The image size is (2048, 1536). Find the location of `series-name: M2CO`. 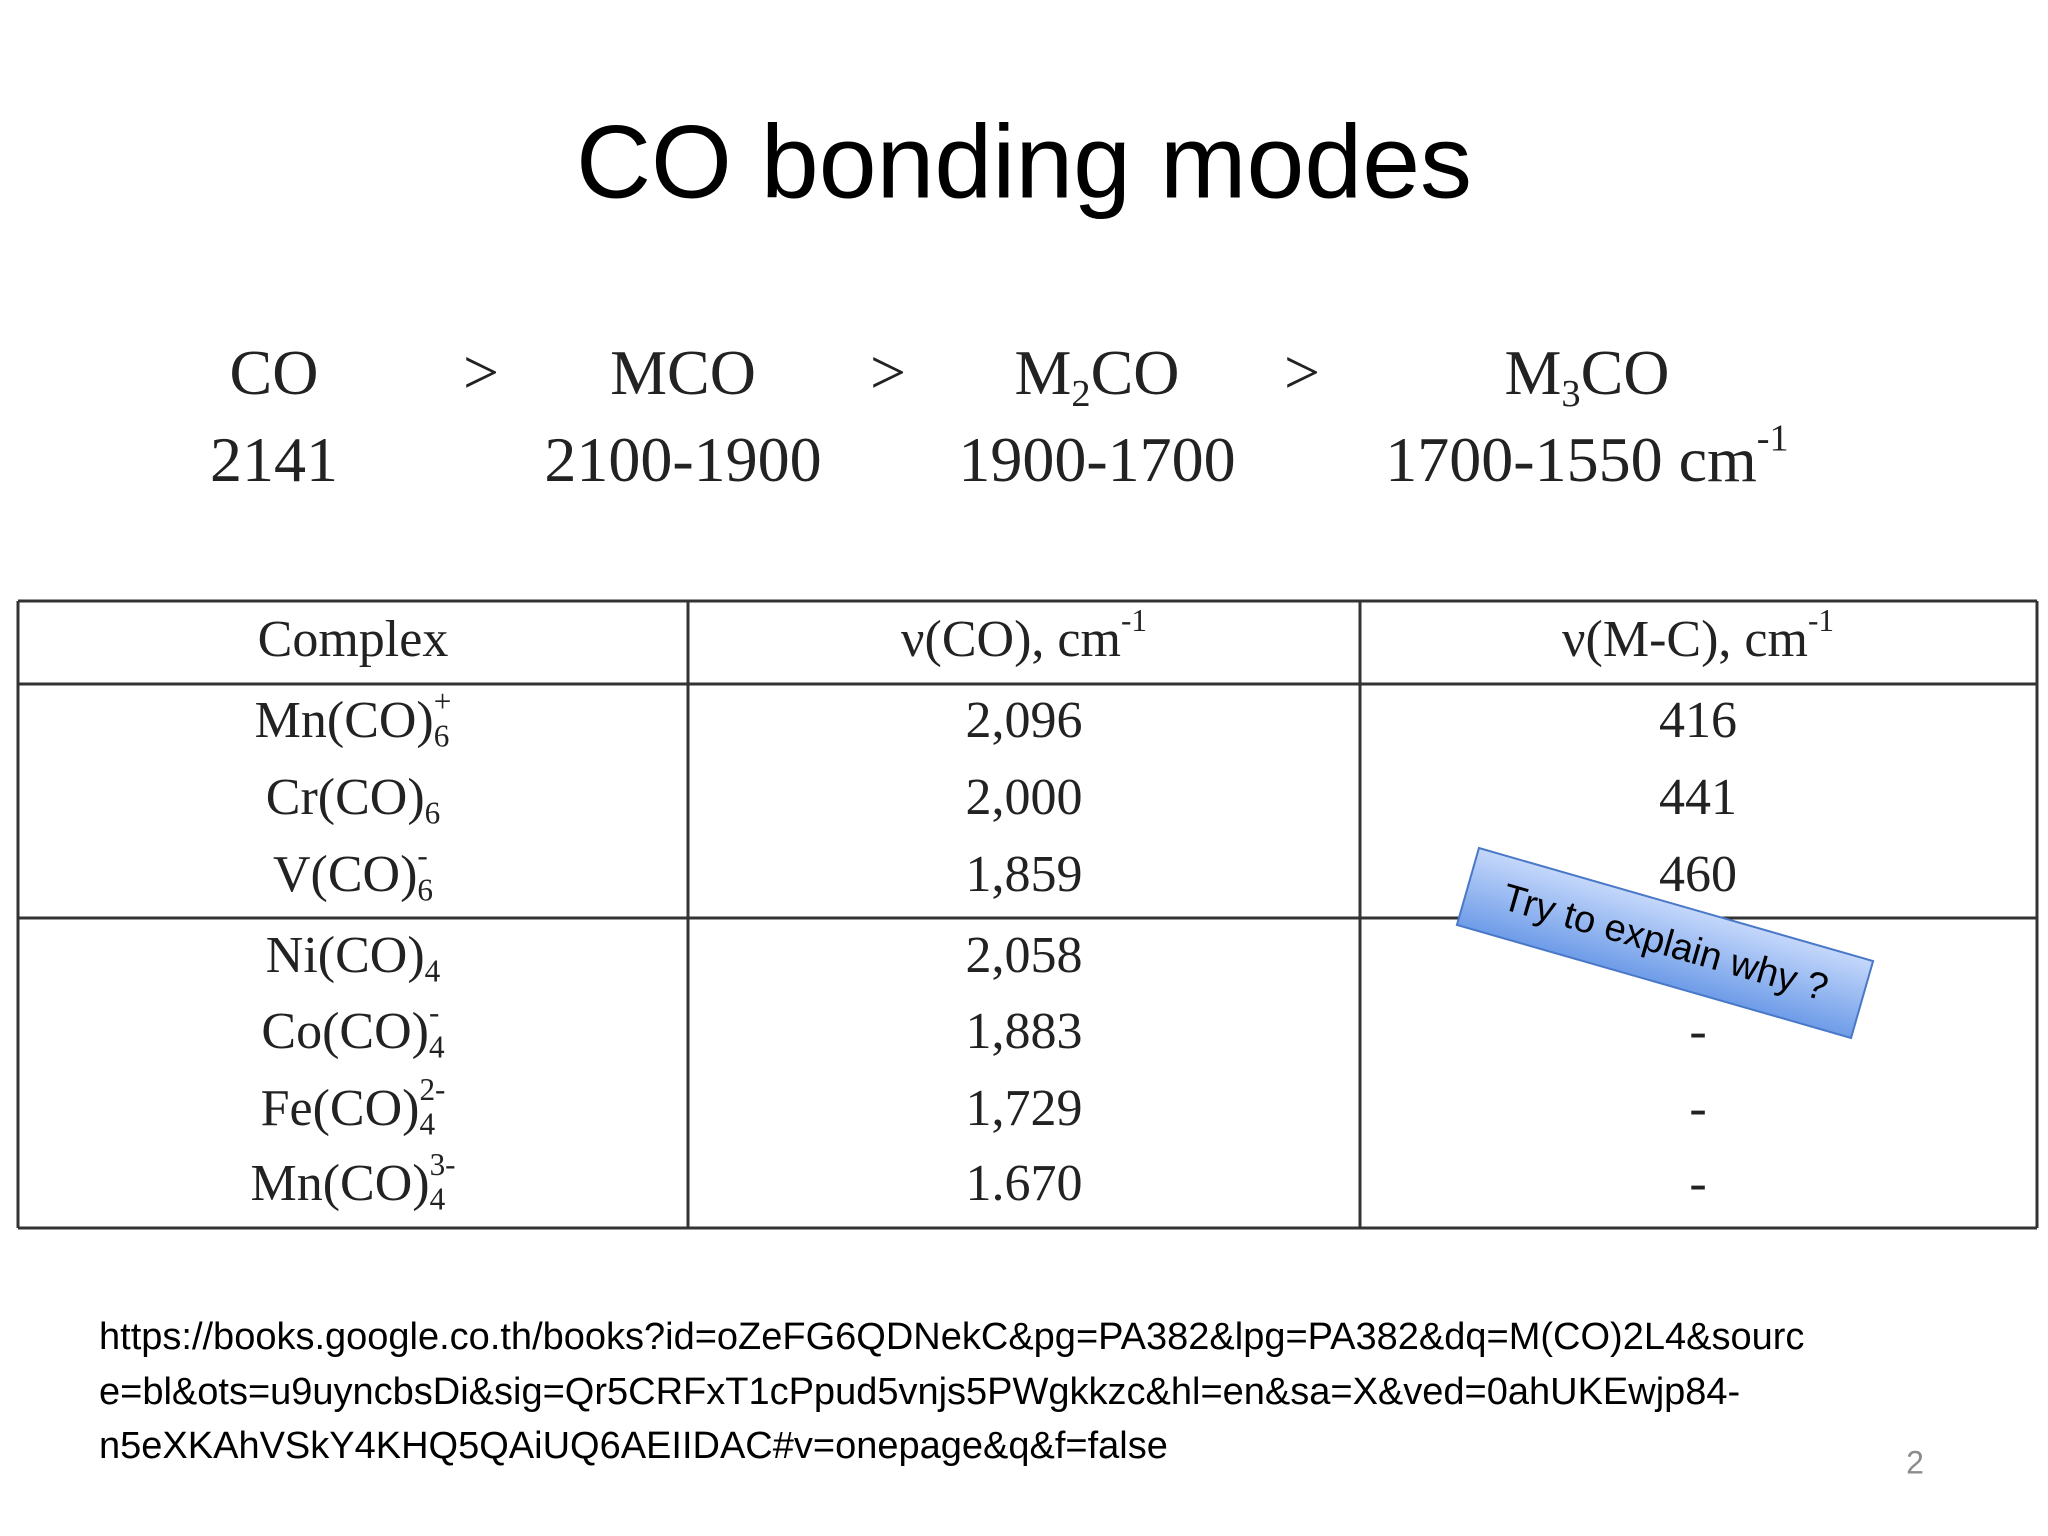

series-name: M2CO is located at coordinates (1096, 376).